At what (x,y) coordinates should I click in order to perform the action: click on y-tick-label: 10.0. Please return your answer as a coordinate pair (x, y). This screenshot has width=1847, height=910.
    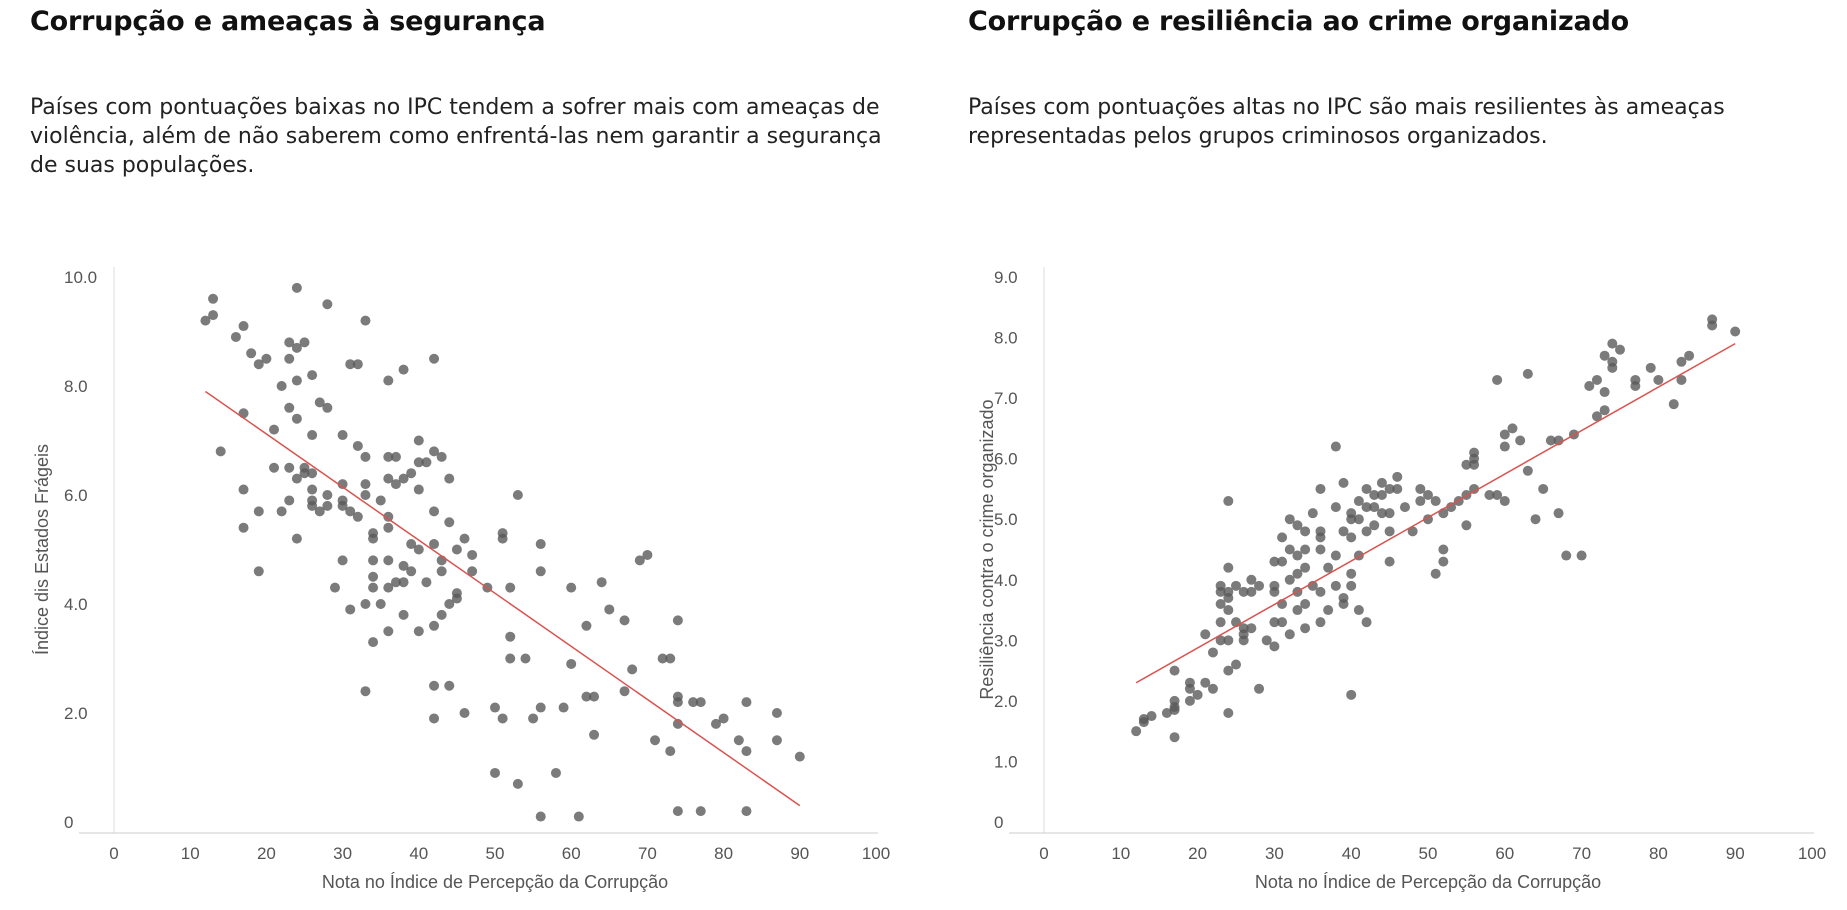
    Looking at the image, I should click on (80, 277).